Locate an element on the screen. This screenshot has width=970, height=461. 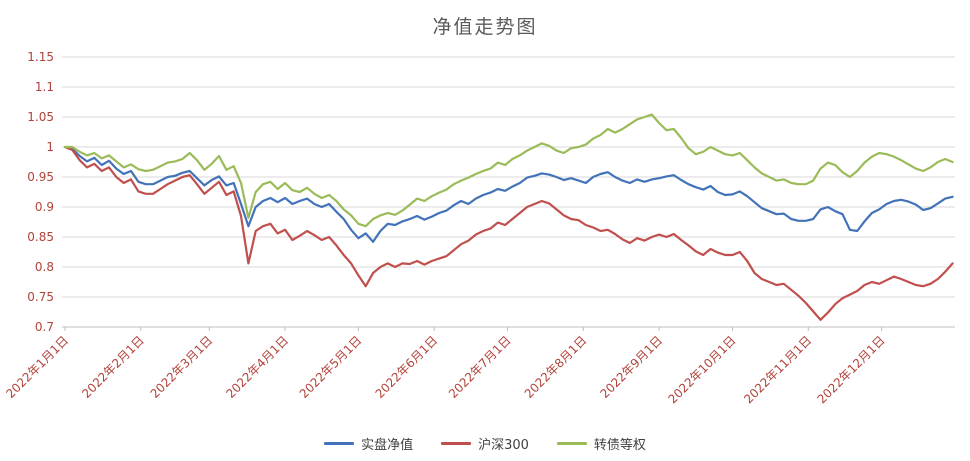
legend-label: 转债等权 is located at coordinates (619, 445).